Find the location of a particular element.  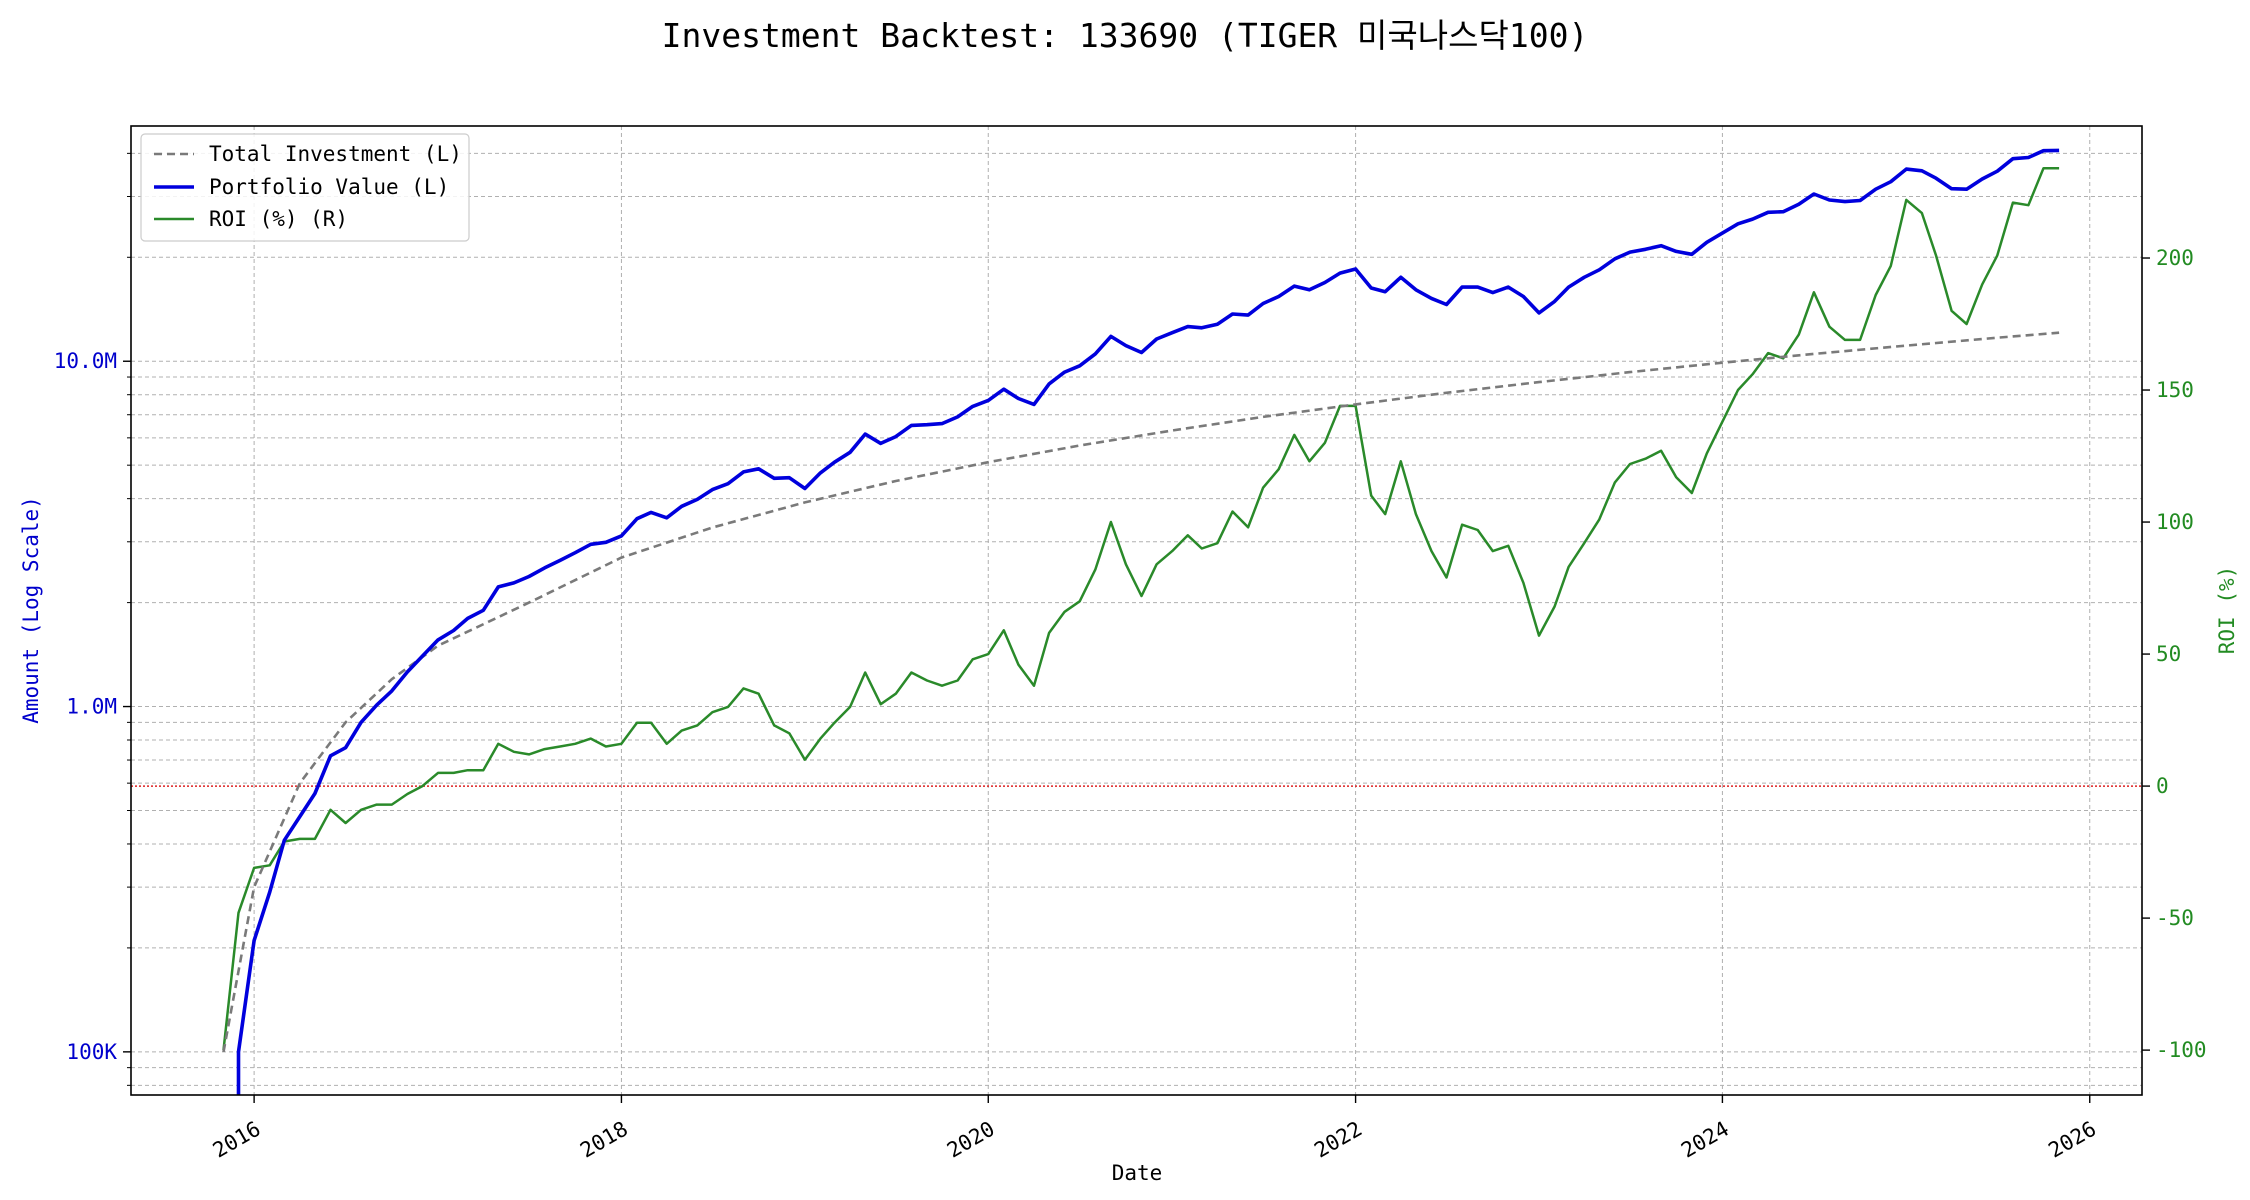

legend-label-total-investment: Total Investment (L) is located at coordinates (335, 154).